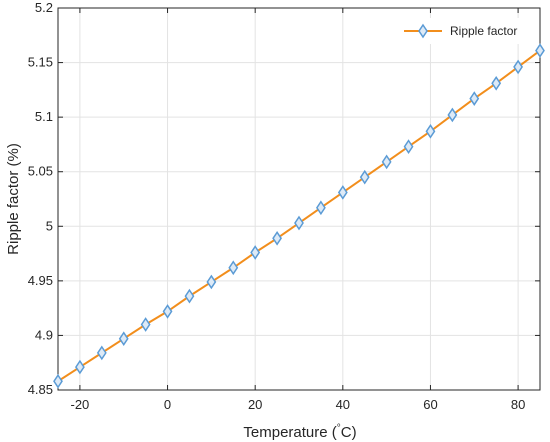 The height and width of the screenshot is (442, 550). I want to click on legend-label: Ripple factor, so click(483, 31).